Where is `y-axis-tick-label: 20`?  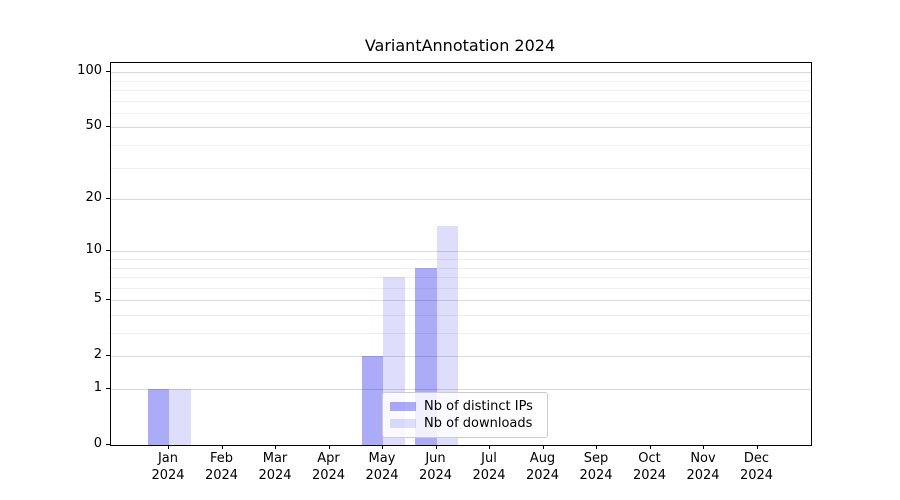
y-axis-tick-label: 20 is located at coordinates (93, 197).